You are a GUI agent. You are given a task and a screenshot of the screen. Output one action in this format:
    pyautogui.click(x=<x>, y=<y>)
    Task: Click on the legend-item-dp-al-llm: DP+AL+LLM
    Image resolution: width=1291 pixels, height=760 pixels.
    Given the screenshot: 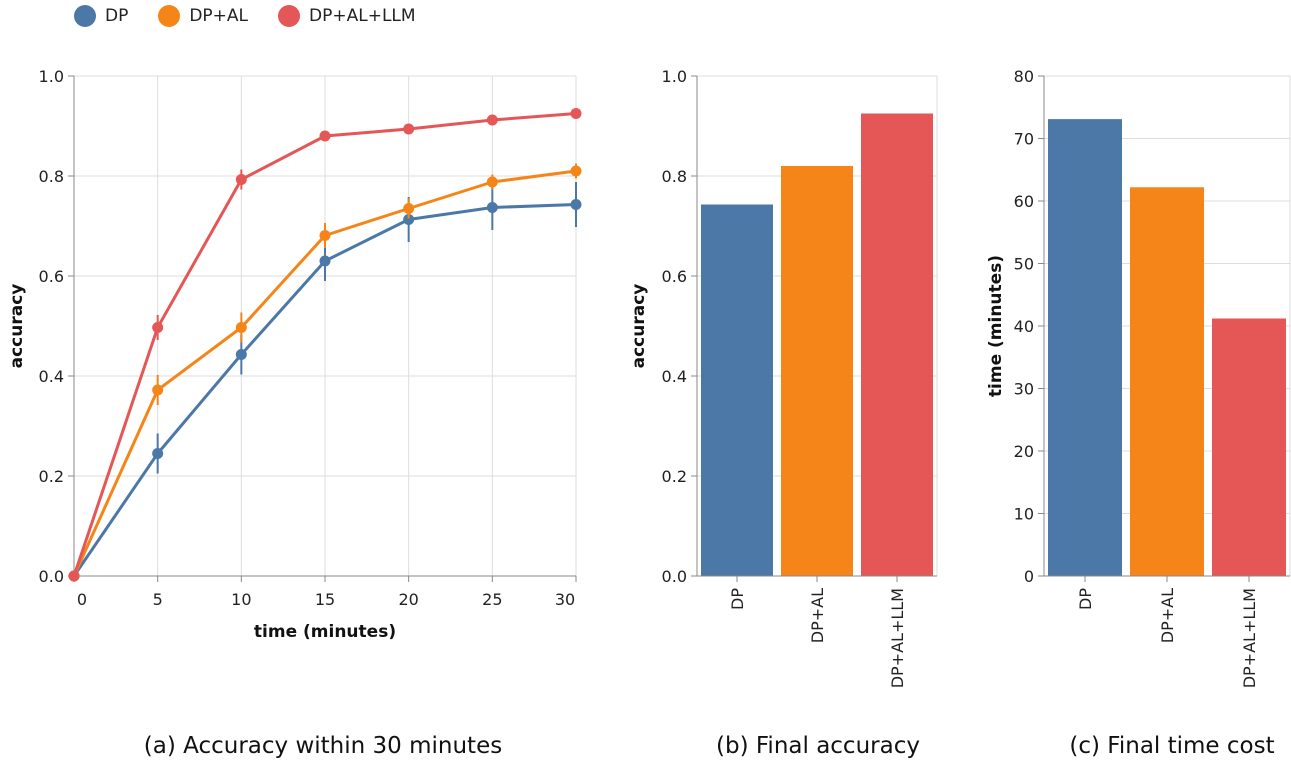 What is the action you would take?
    pyautogui.click(x=347, y=16)
    